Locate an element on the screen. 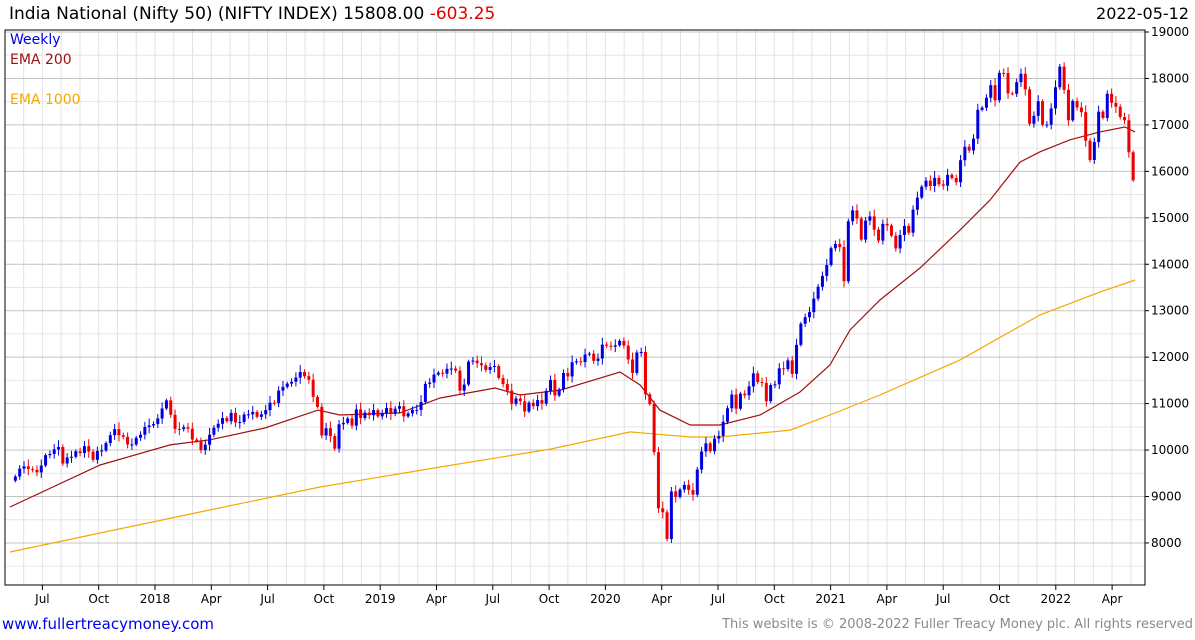 The image size is (1195, 640). y-tick-label: 10000 is located at coordinates (1170, 450).